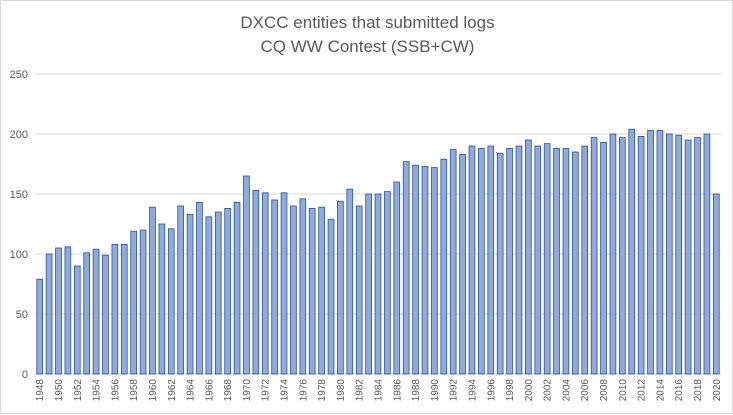 This screenshot has width=733, height=415. Describe the element at coordinates (397, 278) in the screenshot. I see `bar-1986` at that location.